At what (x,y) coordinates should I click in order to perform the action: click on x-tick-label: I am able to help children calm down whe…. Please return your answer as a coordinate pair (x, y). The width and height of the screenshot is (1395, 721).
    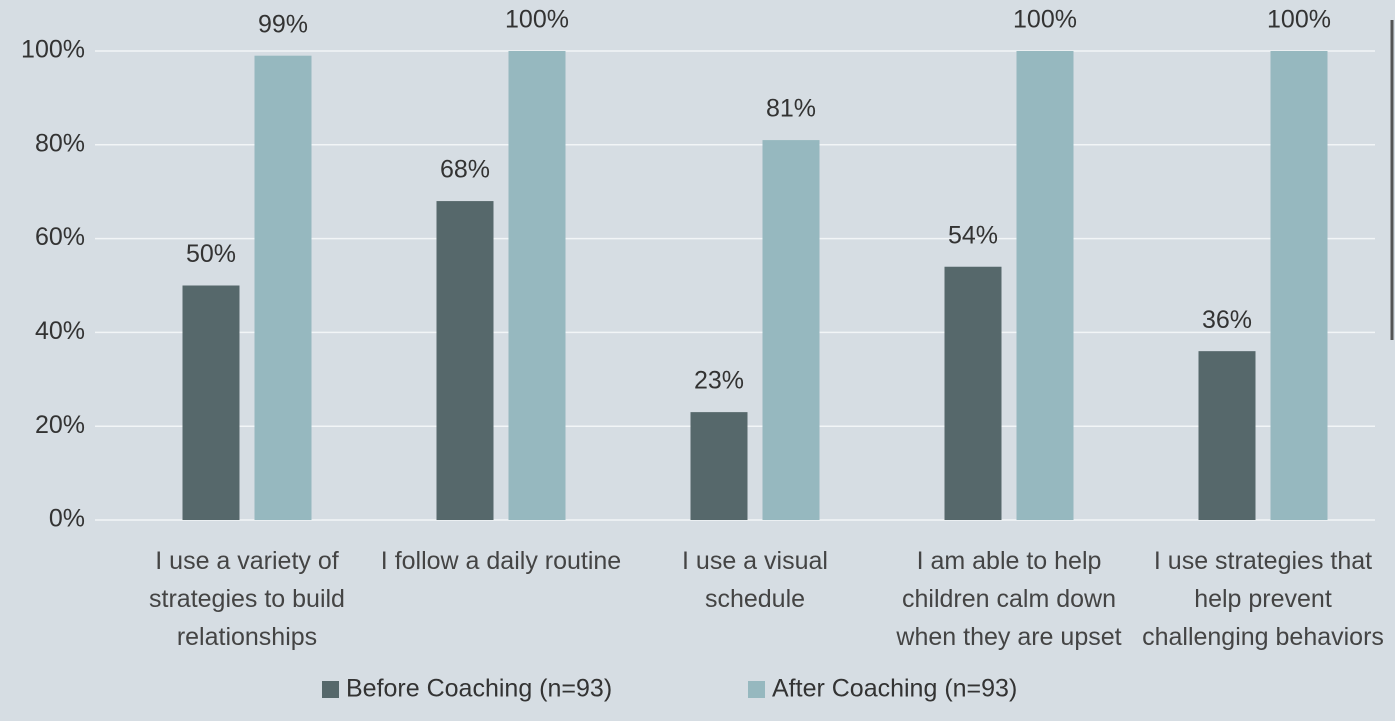
    Looking at the image, I should click on (1009, 599).